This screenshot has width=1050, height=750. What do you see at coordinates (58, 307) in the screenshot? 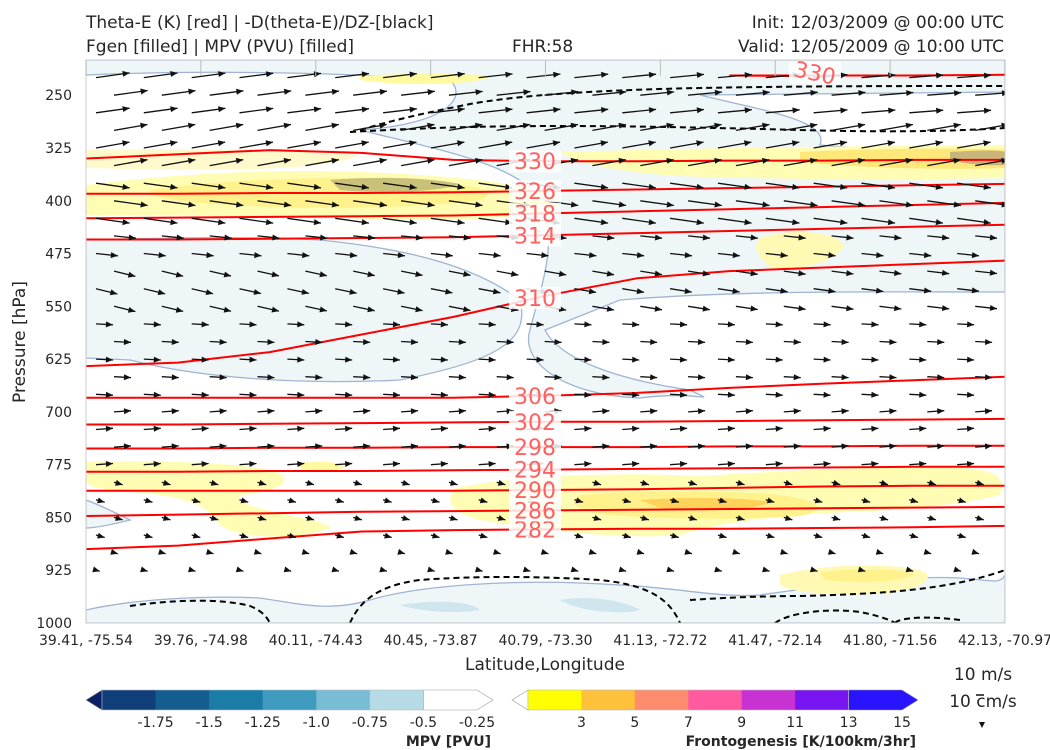
I see `y-tick-label: 550` at bounding box center [58, 307].